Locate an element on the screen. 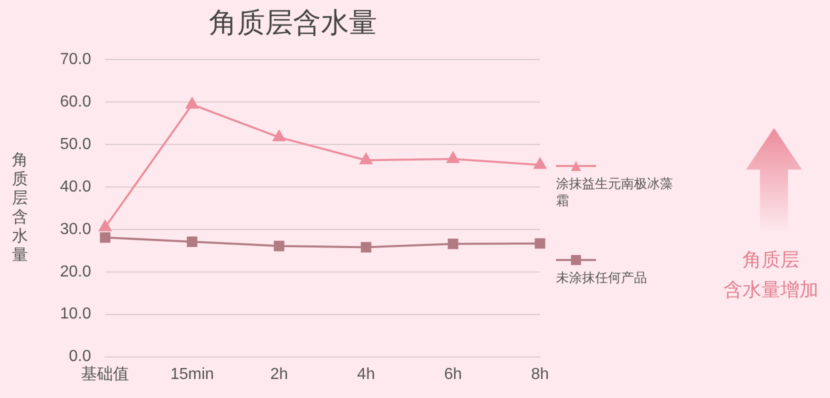 Image resolution: width=830 pixels, height=398 pixels. y-tick-label: 50.0 is located at coordinates (76, 144).